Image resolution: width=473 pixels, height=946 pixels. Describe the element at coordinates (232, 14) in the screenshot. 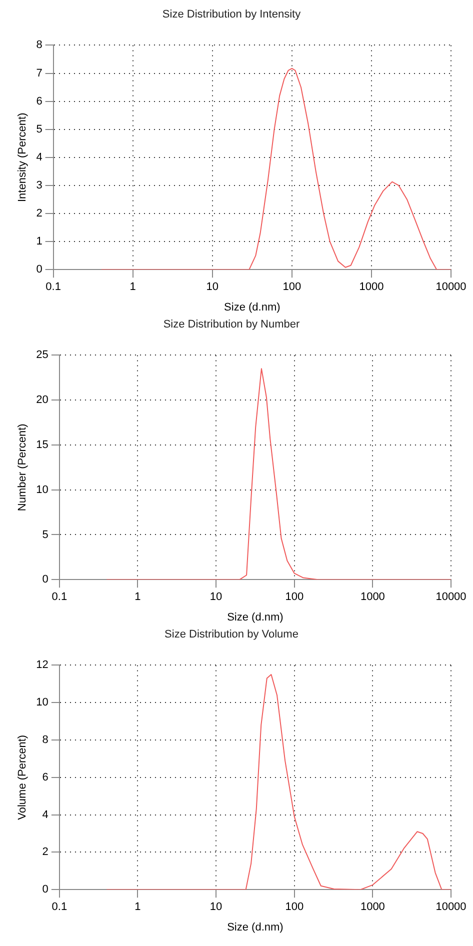

I see `chart-title: Size Distribution by Intensity` at that location.